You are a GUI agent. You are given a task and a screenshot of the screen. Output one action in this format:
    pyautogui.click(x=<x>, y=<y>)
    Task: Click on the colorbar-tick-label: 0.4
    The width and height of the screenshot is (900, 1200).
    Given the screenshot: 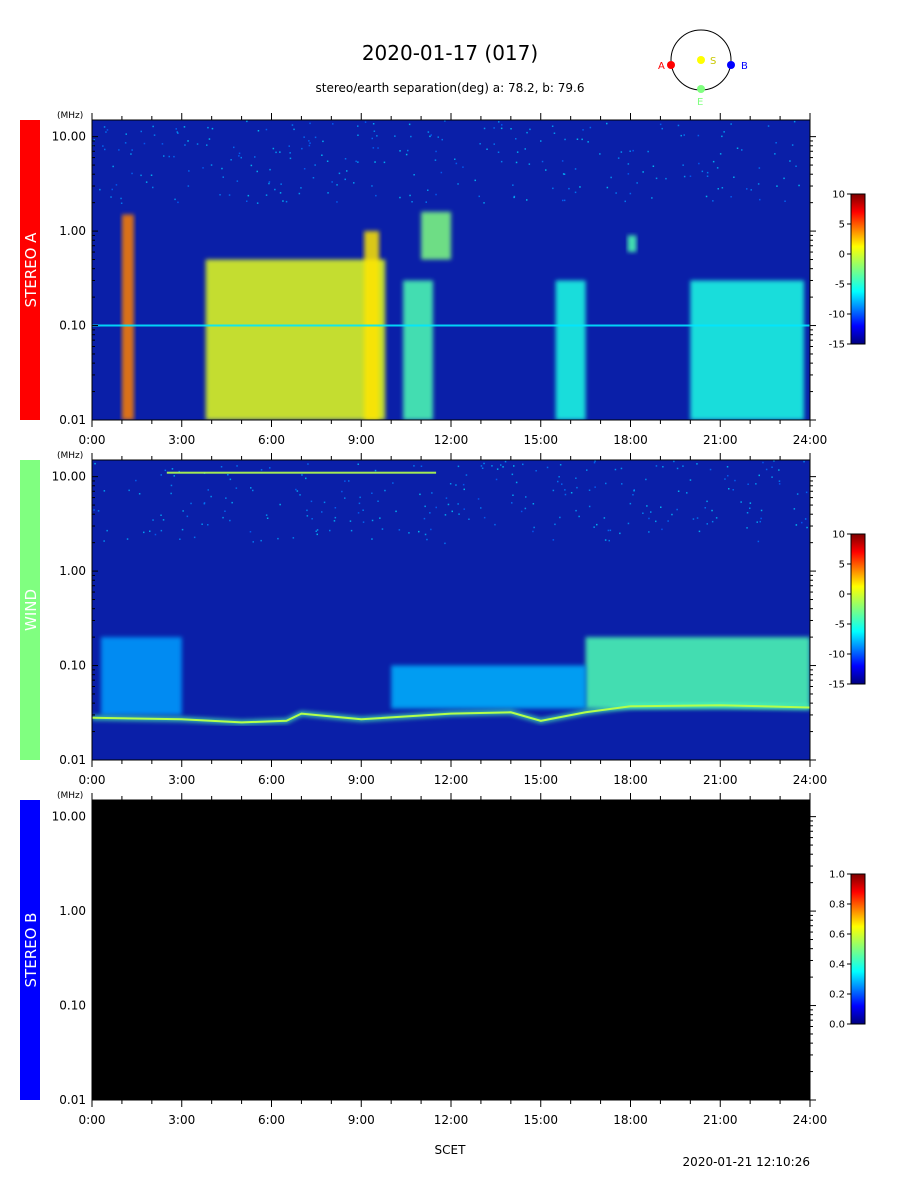 What is the action you would take?
    pyautogui.click(x=837, y=965)
    